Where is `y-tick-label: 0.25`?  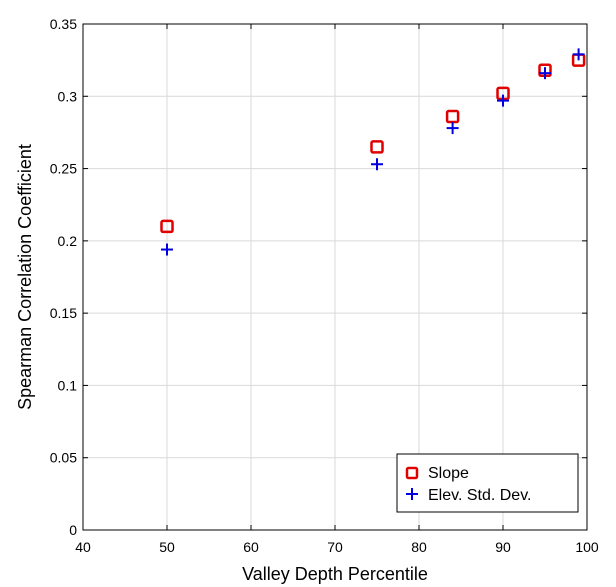 y-tick-label: 0.25 is located at coordinates (63, 169).